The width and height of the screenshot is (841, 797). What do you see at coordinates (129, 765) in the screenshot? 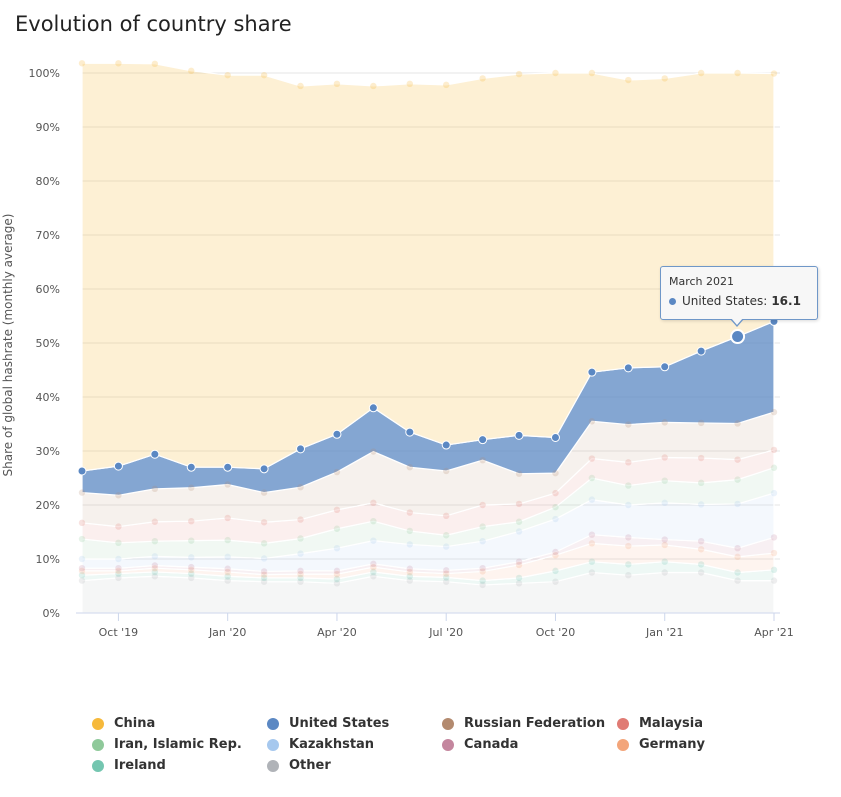
I see `legend-item-ireland: Ireland` at bounding box center [129, 765].